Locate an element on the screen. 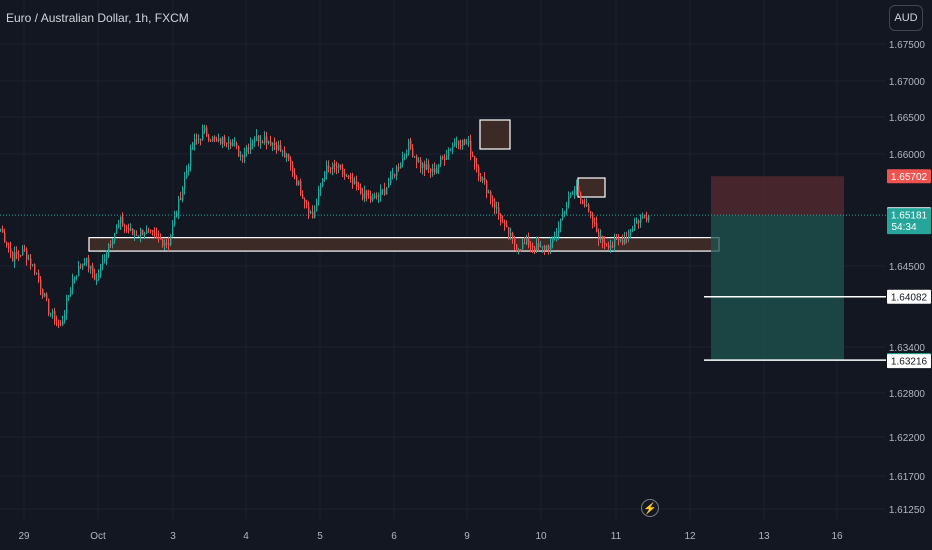 This screenshot has width=932, height=550. x-tick-label: 6 is located at coordinates (394, 536).